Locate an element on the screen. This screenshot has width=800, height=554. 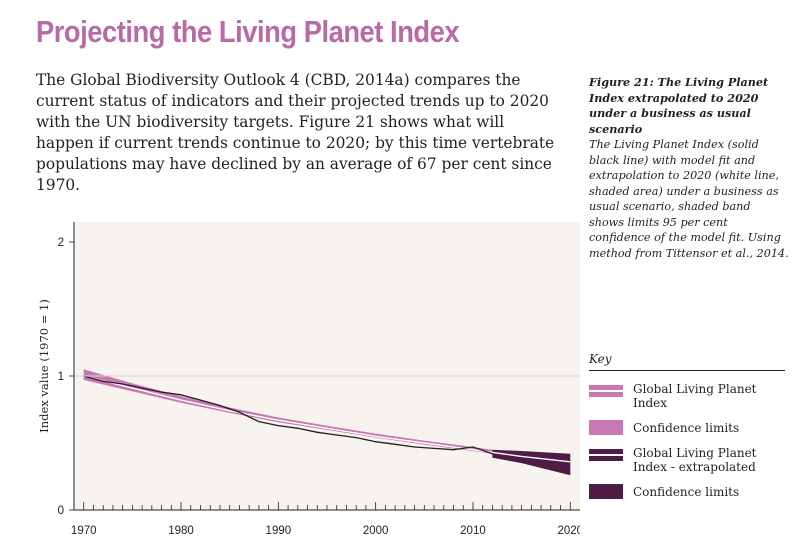
x-tick-label: 2000 is located at coordinates (376, 531).